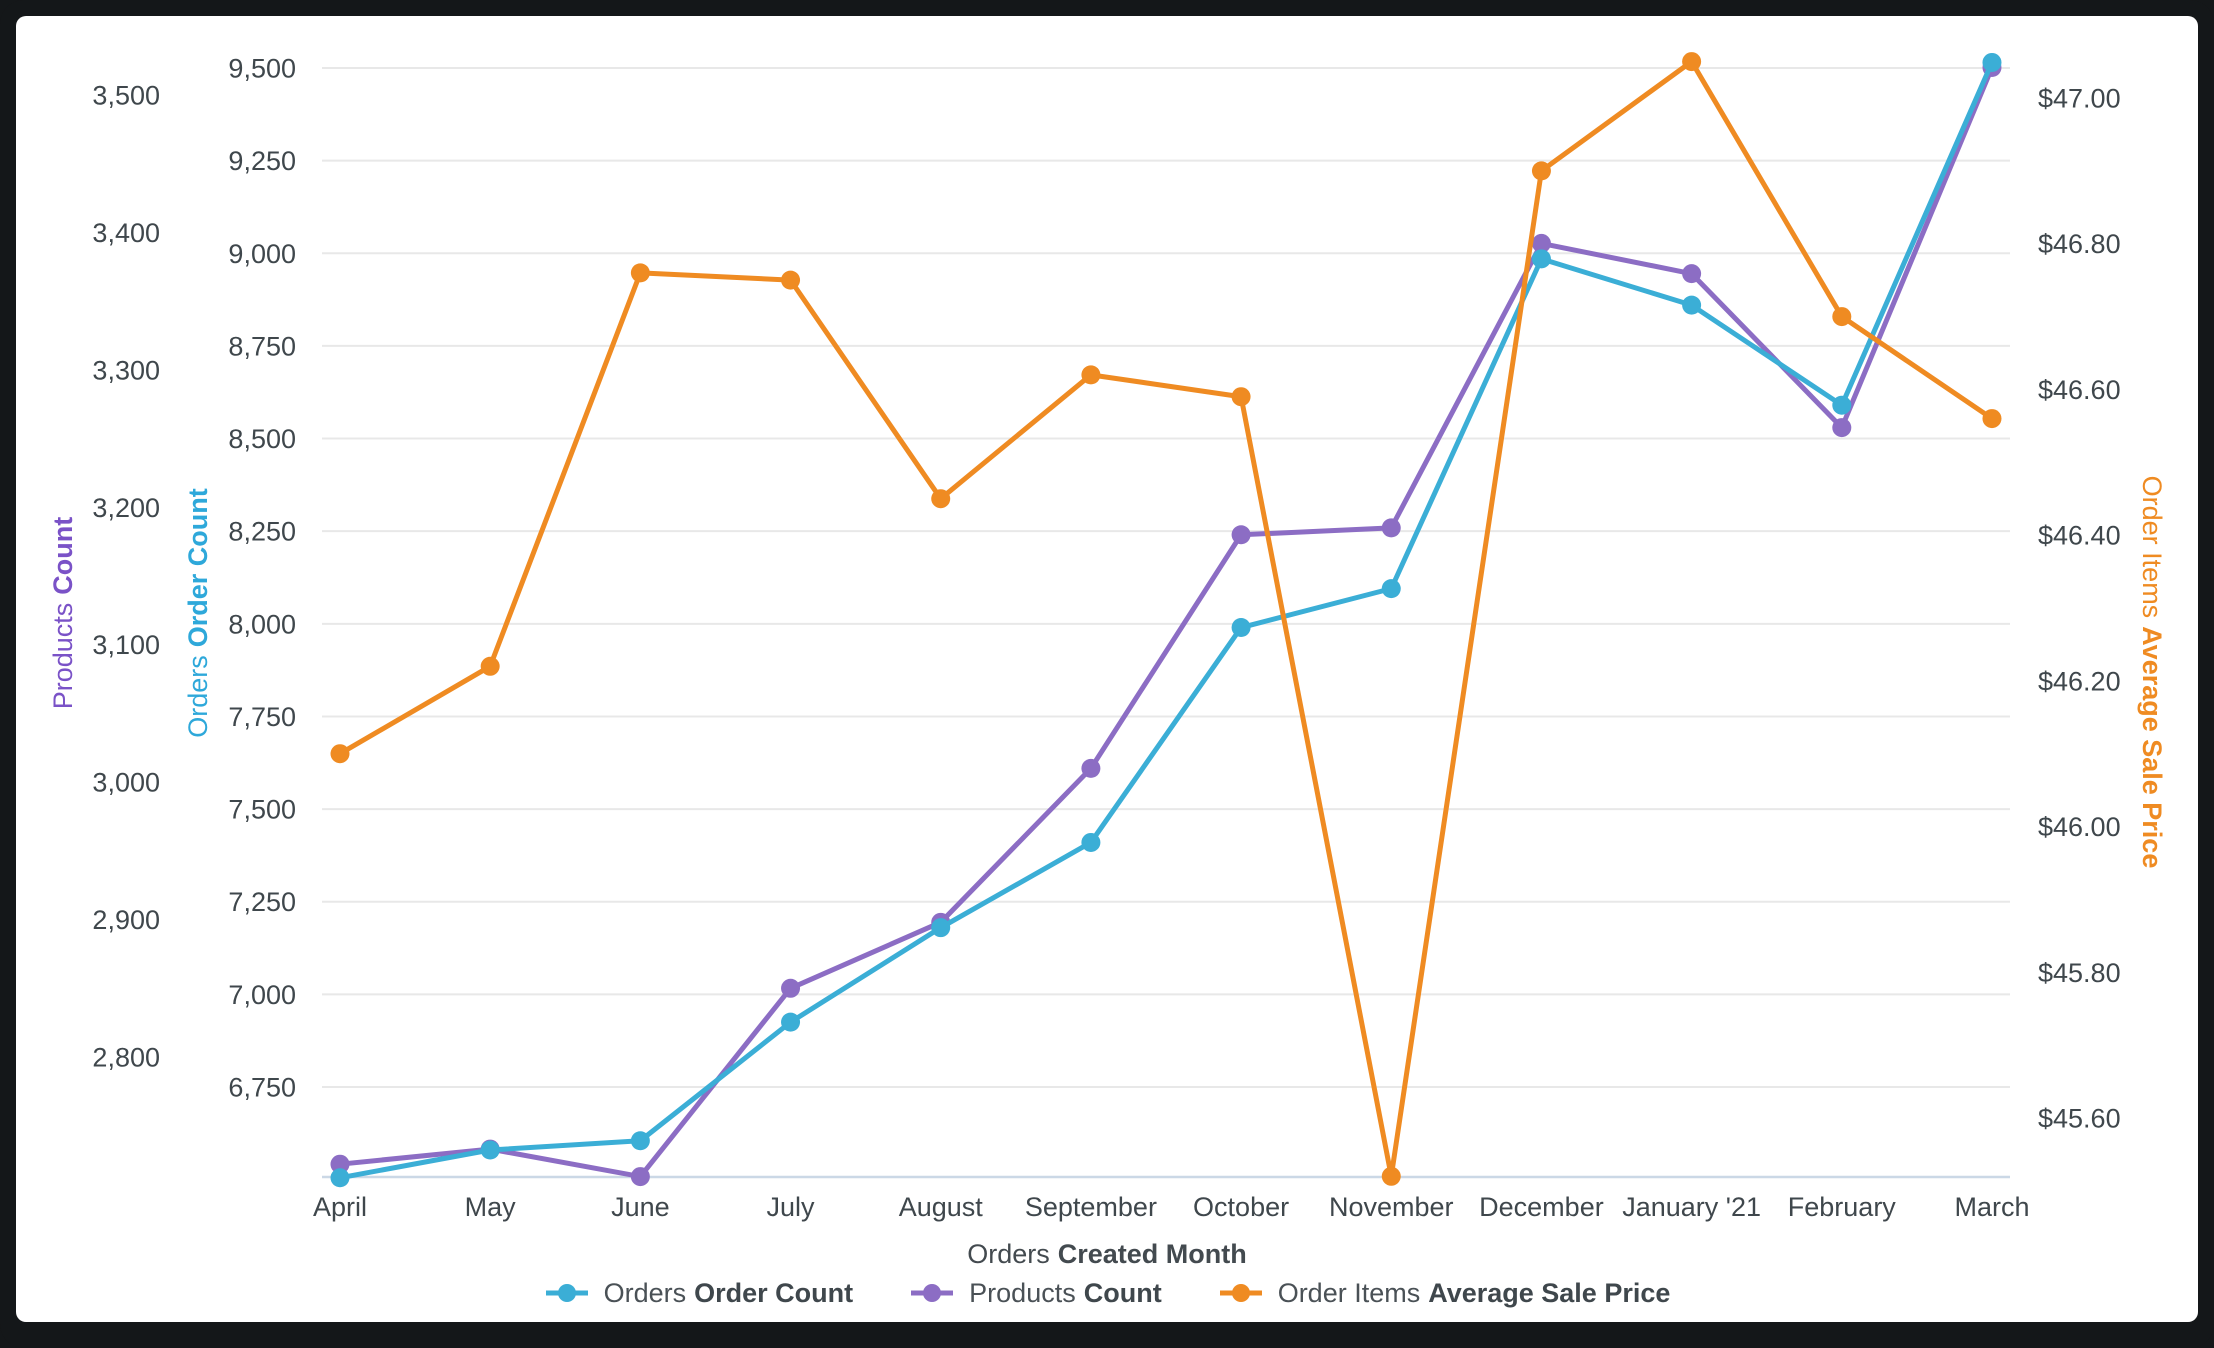 The image size is (2214, 1348). I want to click on products-axis-title: Products Count, so click(63, 613).